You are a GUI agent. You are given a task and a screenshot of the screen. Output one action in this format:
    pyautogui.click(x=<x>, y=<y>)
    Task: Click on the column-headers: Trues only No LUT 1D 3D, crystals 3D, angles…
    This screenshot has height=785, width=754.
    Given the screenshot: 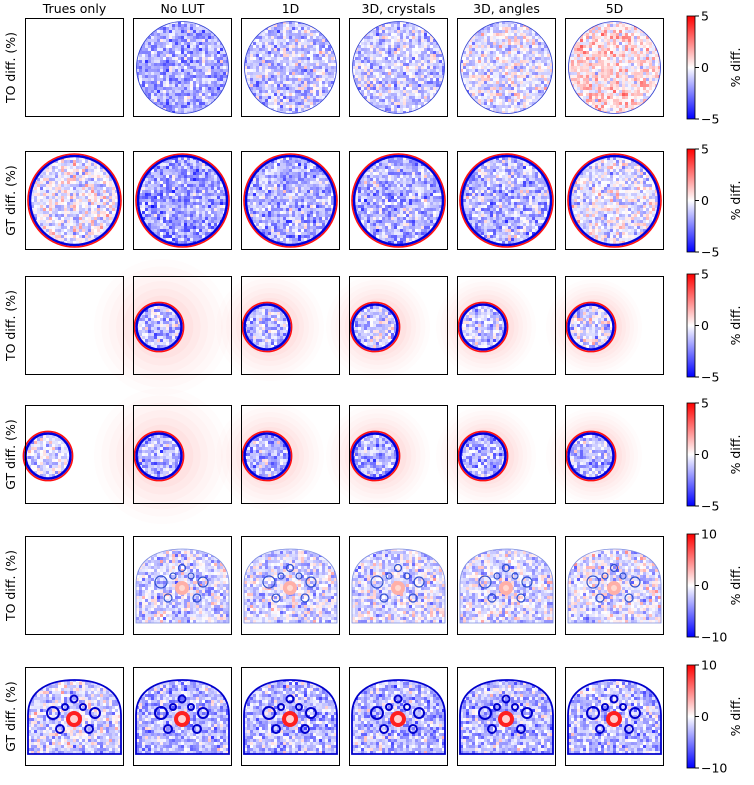 What is the action you would take?
    pyautogui.click(x=333, y=8)
    